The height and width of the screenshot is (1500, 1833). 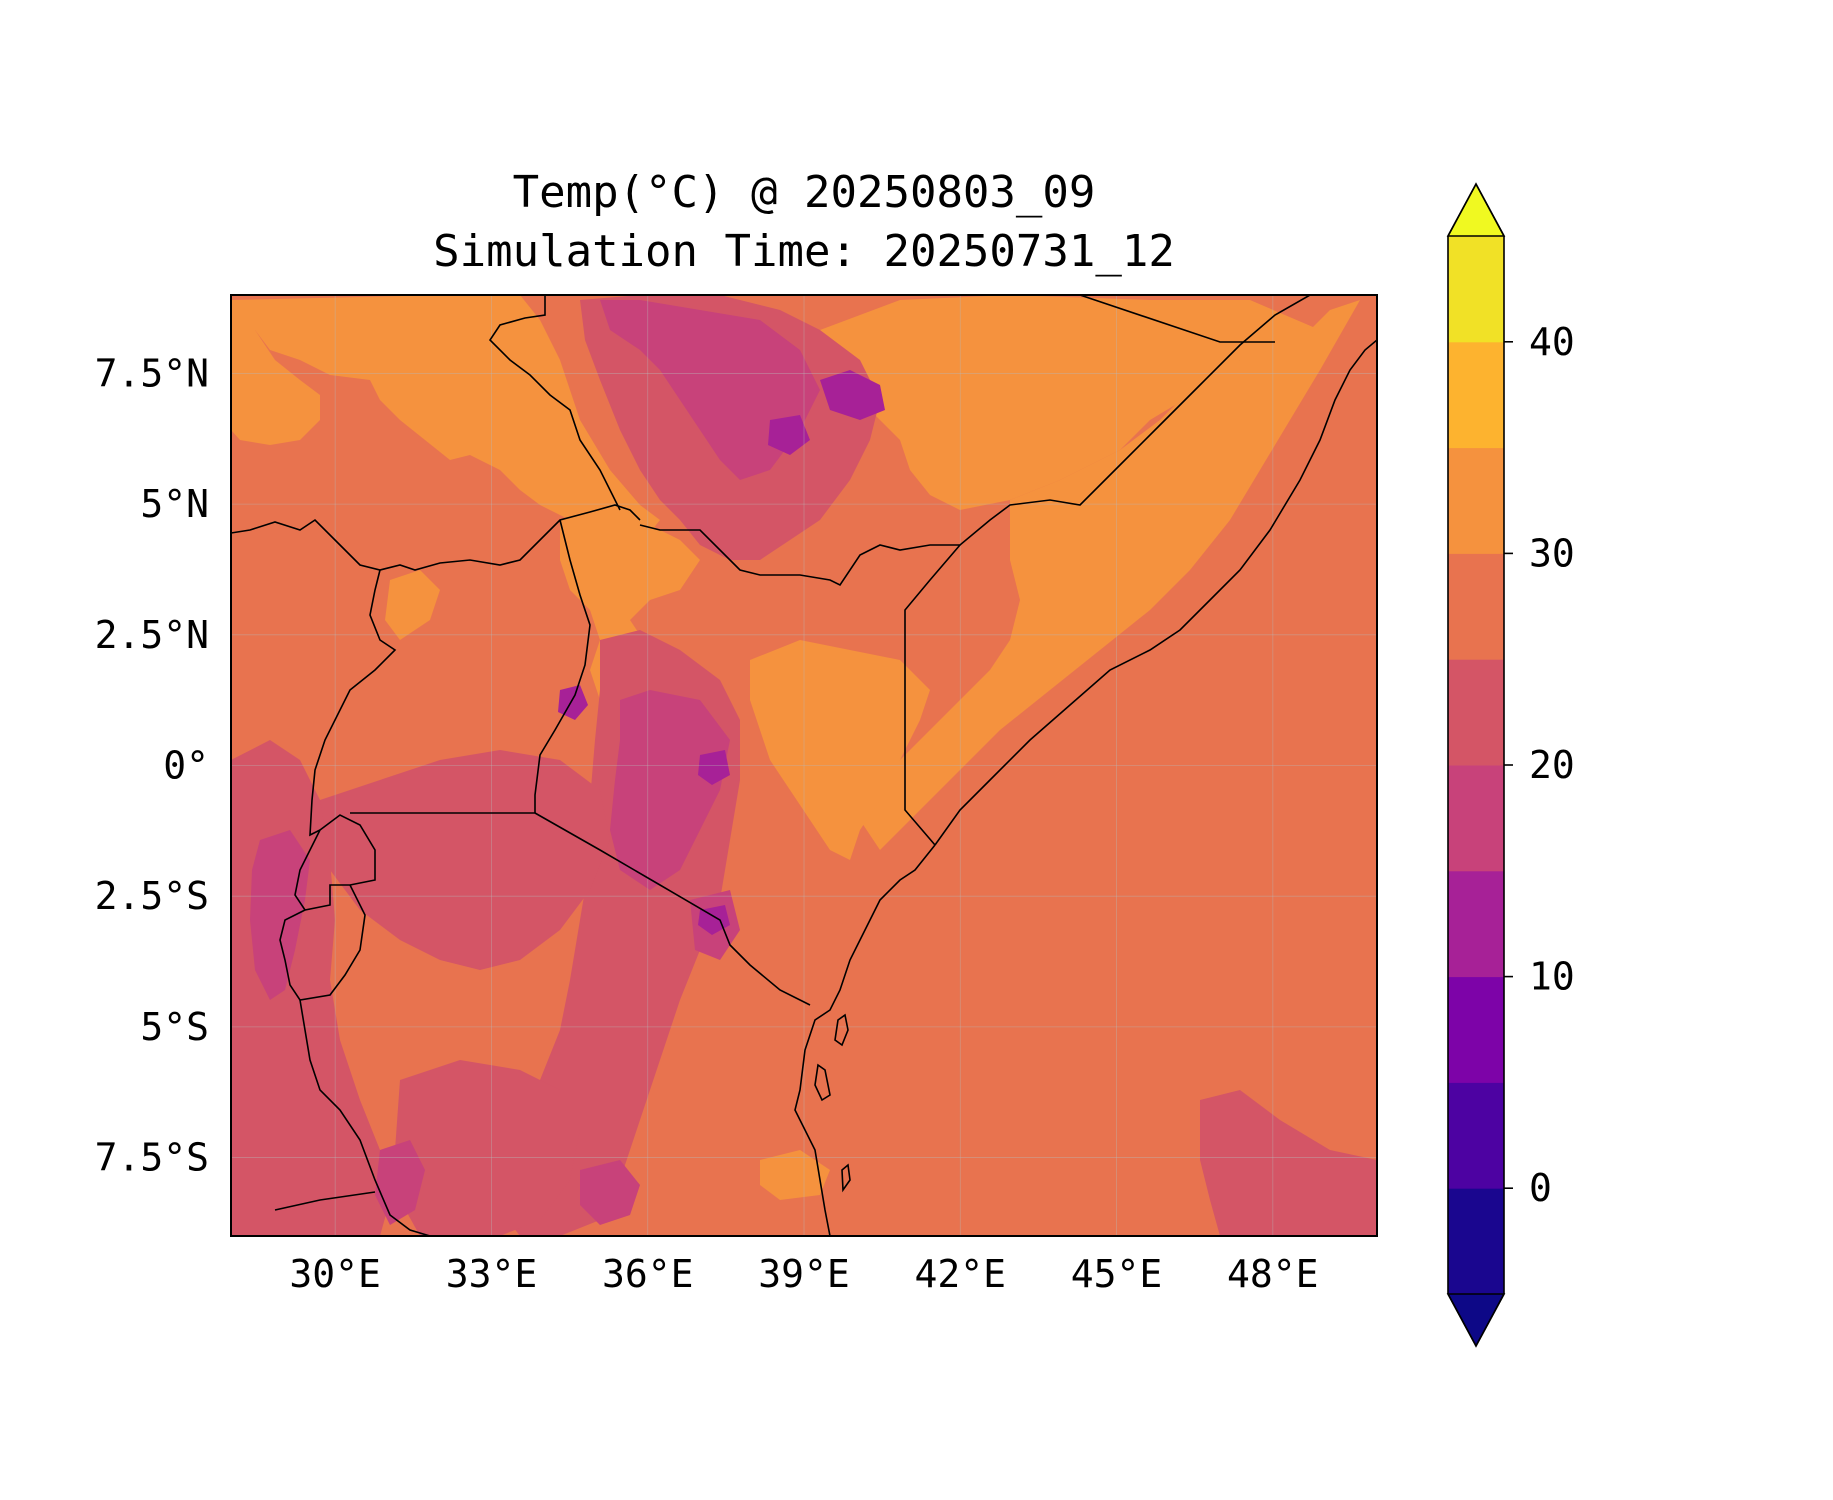 What do you see at coordinates (275, 387) in the screenshot?
I see `warm-region-west-sudan` at bounding box center [275, 387].